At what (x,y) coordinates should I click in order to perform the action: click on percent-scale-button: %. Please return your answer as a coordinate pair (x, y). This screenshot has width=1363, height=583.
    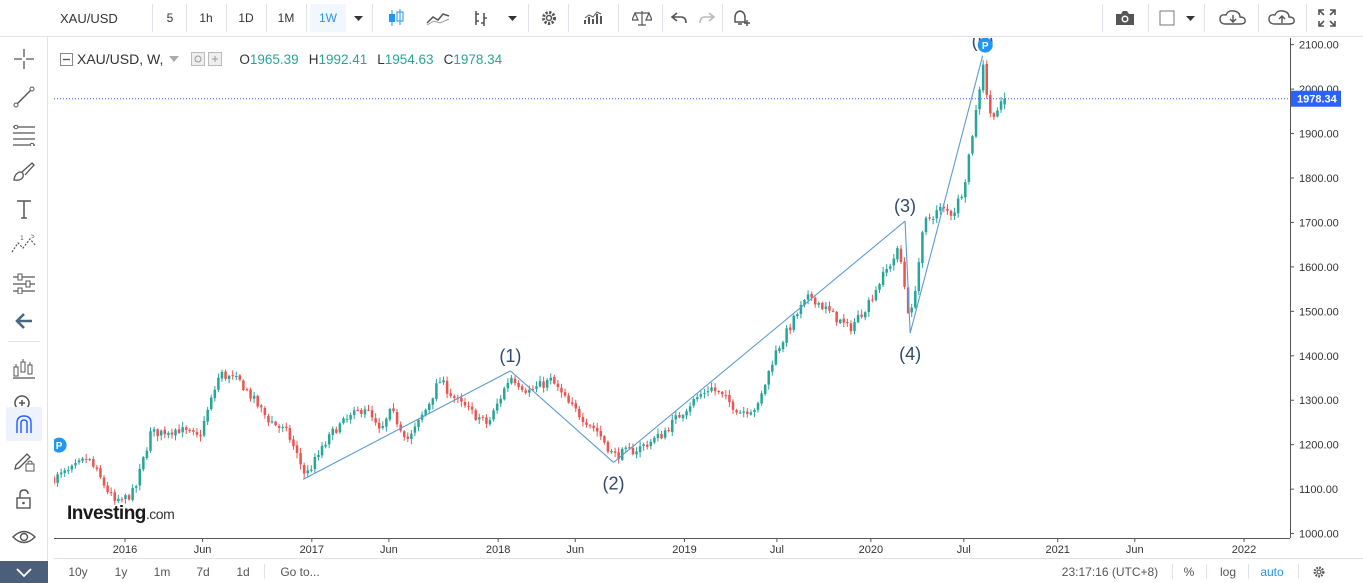
    Looking at the image, I should click on (1189, 571).